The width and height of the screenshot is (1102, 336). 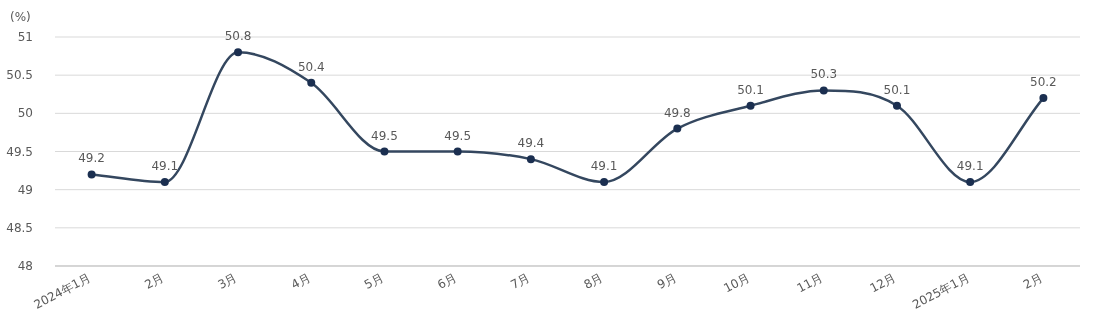 What do you see at coordinates (677, 112) in the screenshot?
I see `data-label: 49.8` at bounding box center [677, 112].